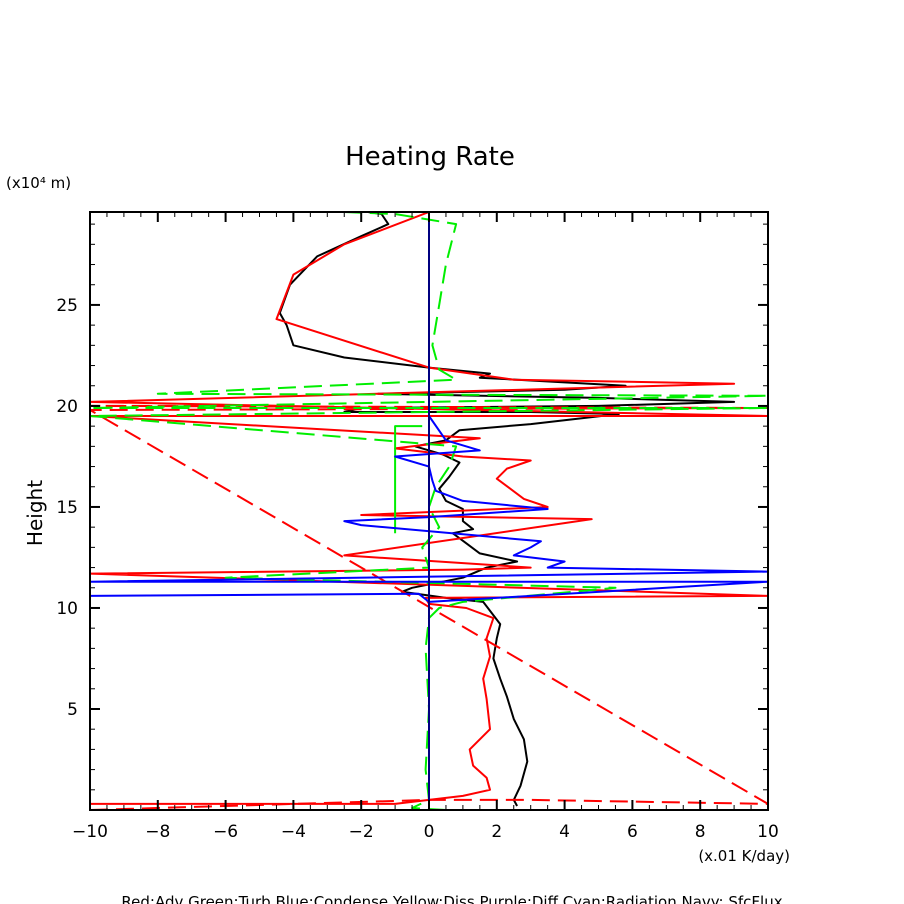 The height and width of the screenshot is (904, 904). Describe the element at coordinates (225, 832) in the screenshot. I see `x-tick-label: −6` at that location.